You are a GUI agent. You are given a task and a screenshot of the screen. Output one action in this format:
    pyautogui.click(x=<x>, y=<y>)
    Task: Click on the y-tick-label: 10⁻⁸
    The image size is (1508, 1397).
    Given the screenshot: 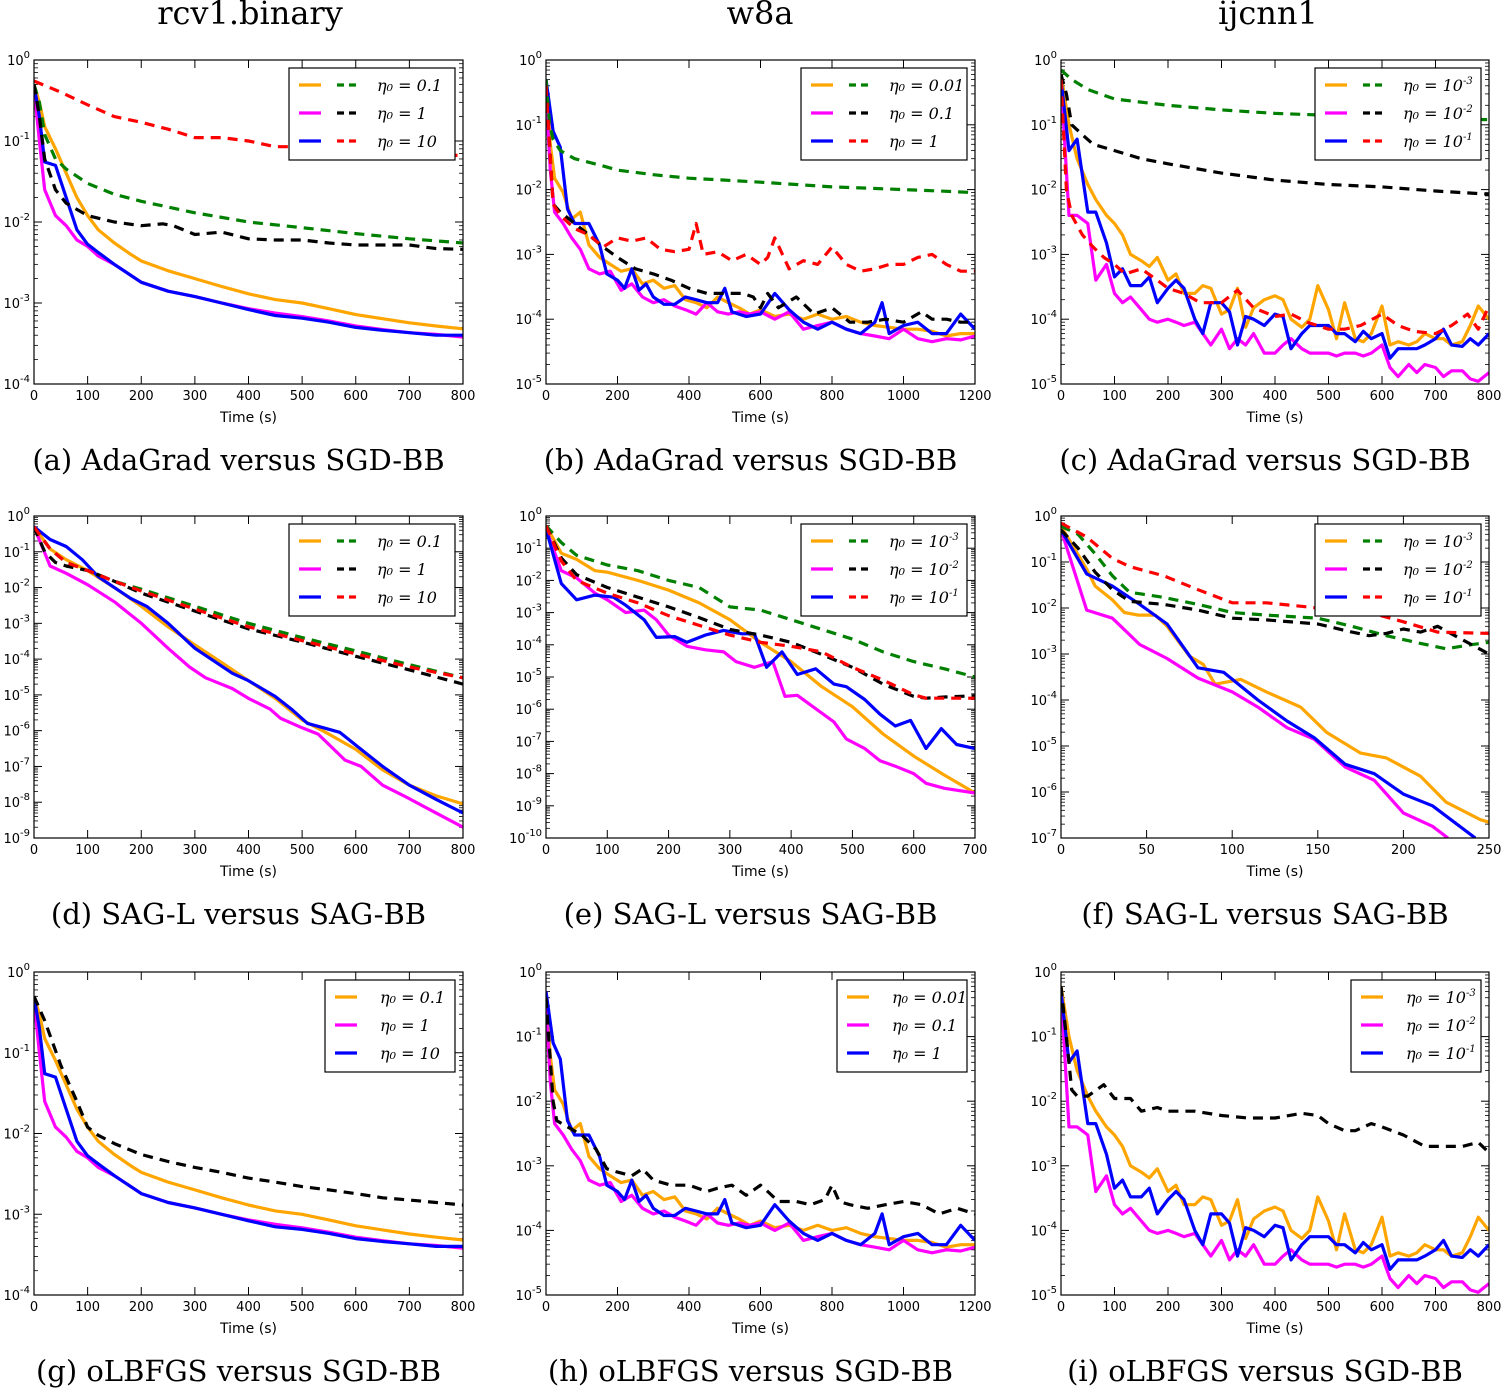 What is the action you would take?
    pyautogui.click(x=16, y=801)
    